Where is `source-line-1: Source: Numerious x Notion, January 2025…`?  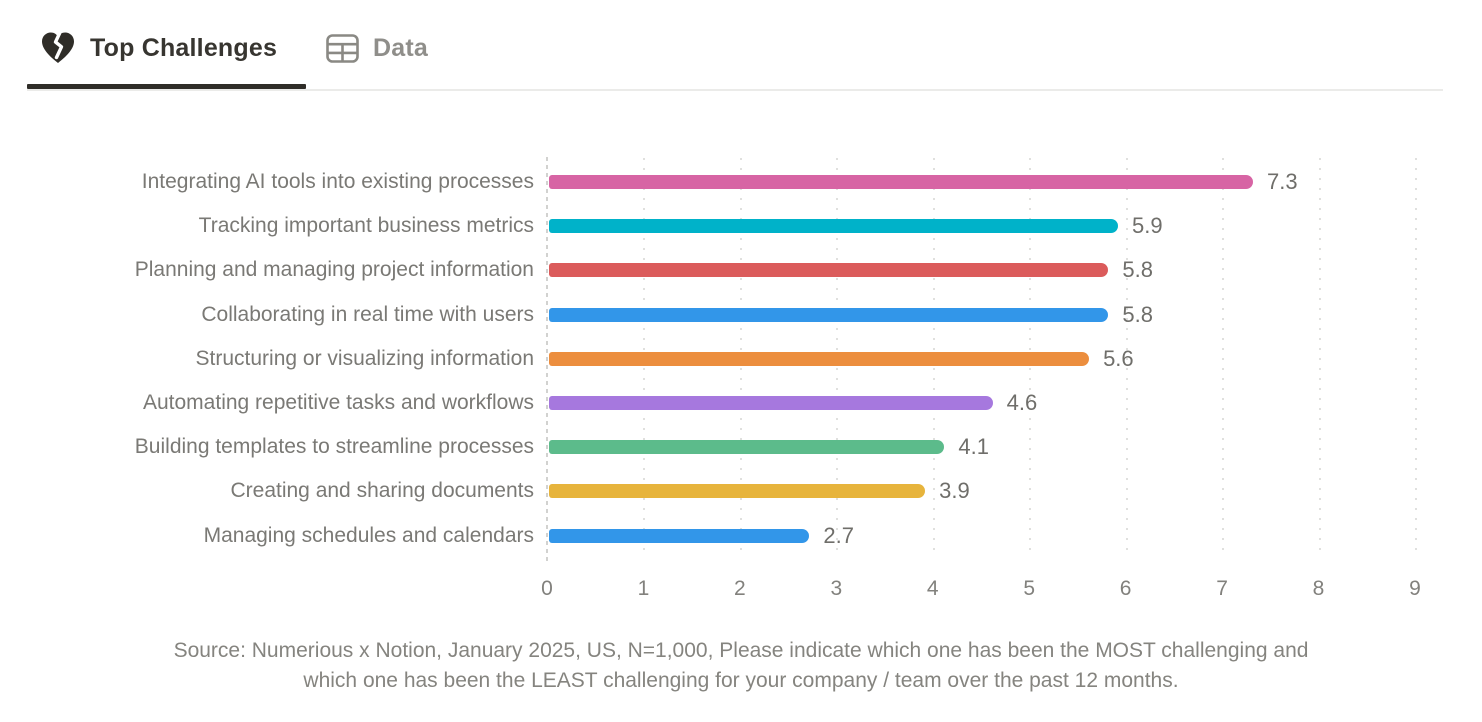 source-line-1: Source: Numerious x Notion, January 2025… is located at coordinates (741, 650).